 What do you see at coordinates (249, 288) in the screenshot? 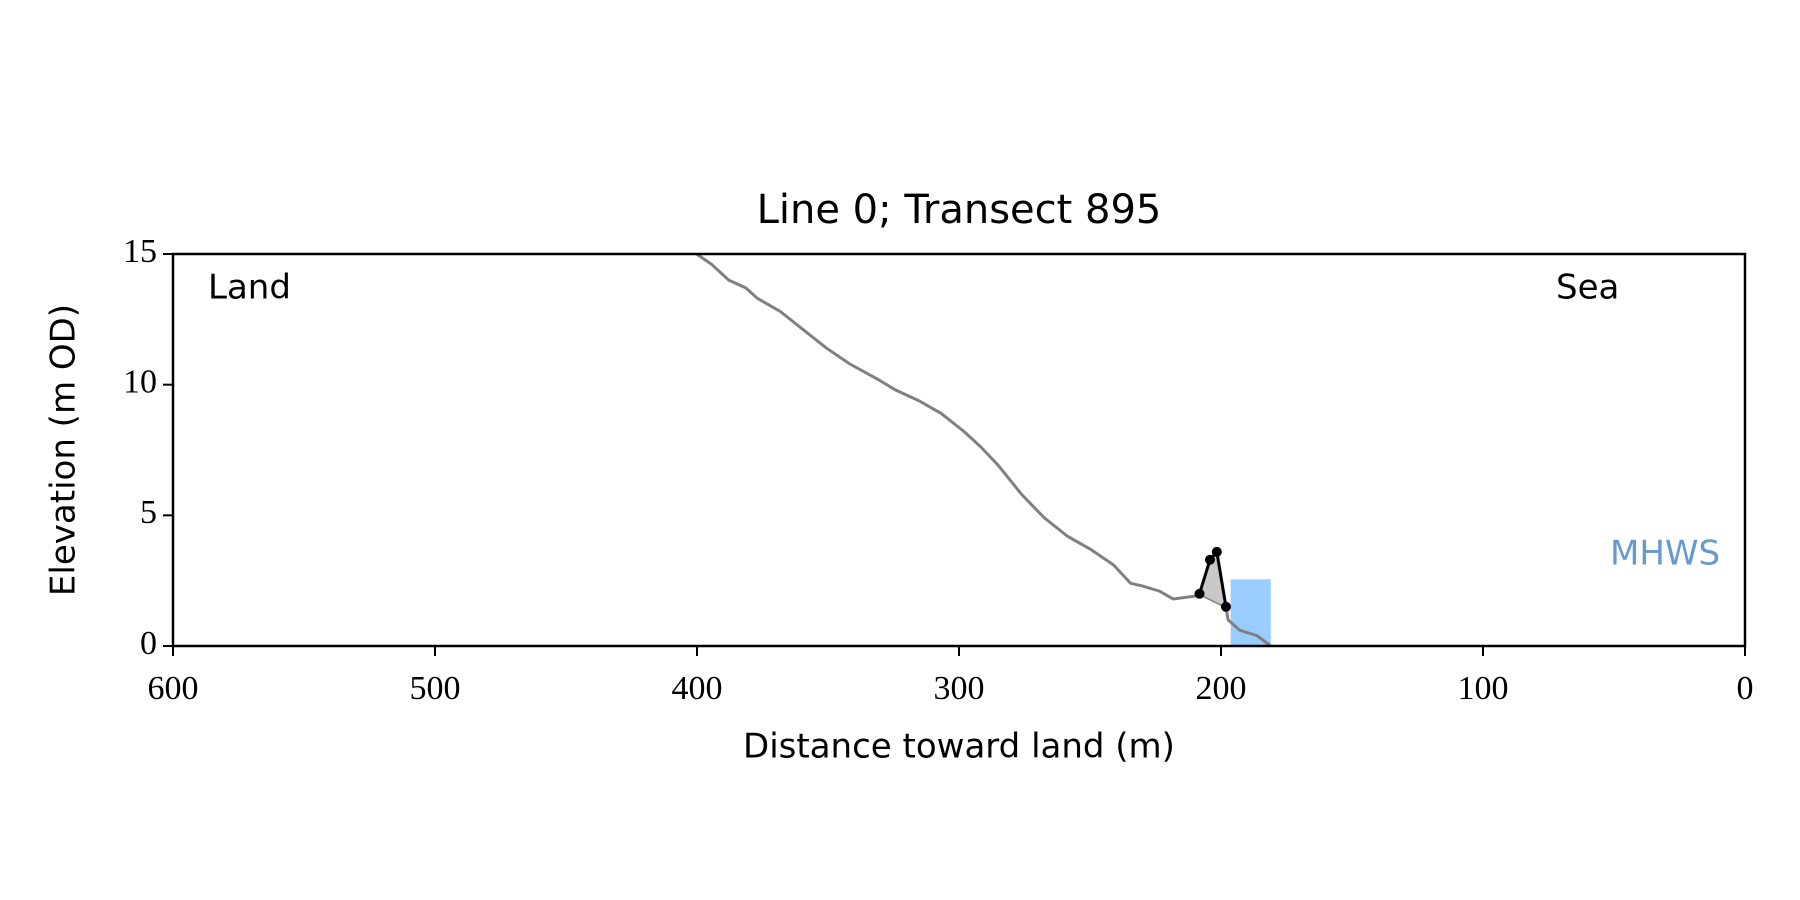
I see `land-label: Land` at bounding box center [249, 288].